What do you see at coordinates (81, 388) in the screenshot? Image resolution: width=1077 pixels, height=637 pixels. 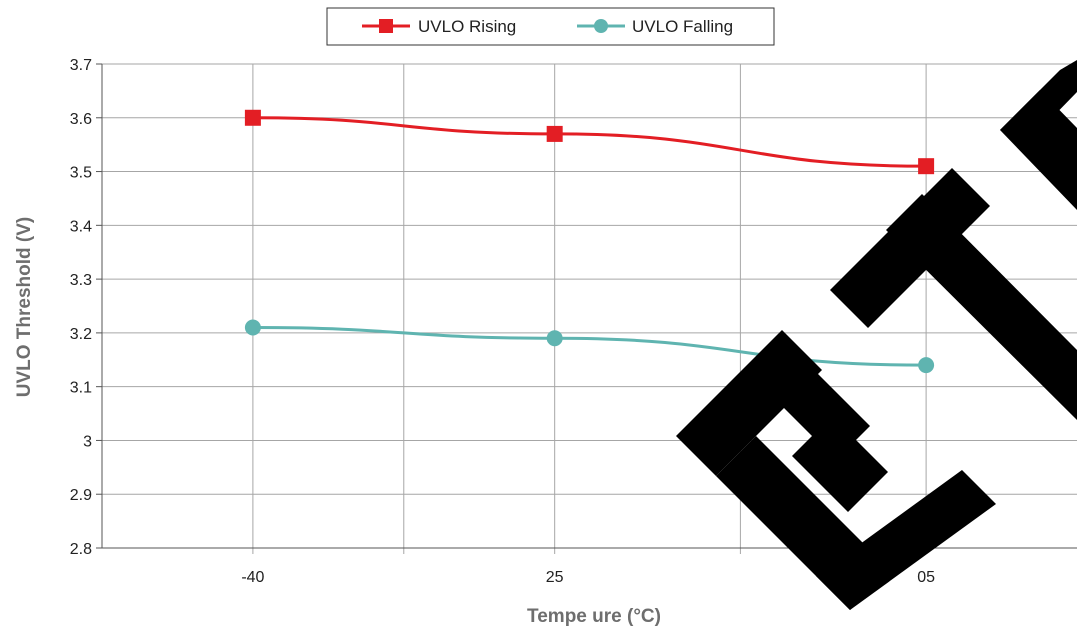 I see `y-tick-label: 3.1` at bounding box center [81, 388].